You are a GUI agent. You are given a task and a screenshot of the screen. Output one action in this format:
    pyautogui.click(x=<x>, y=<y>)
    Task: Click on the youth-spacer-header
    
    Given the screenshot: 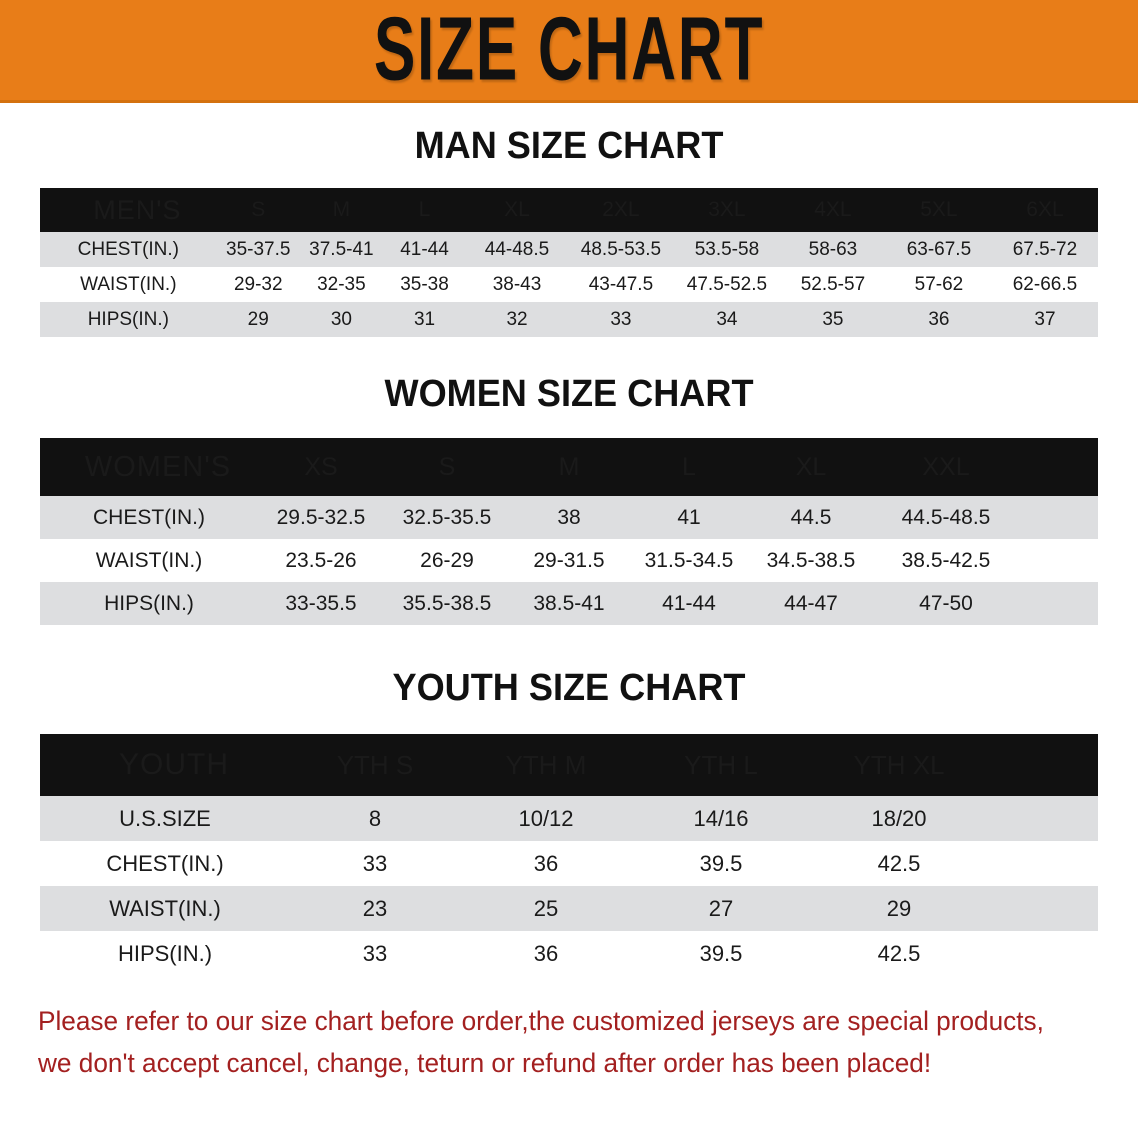 What is the action you would take?
    pyautogui.click(x=1043, y=765)
    